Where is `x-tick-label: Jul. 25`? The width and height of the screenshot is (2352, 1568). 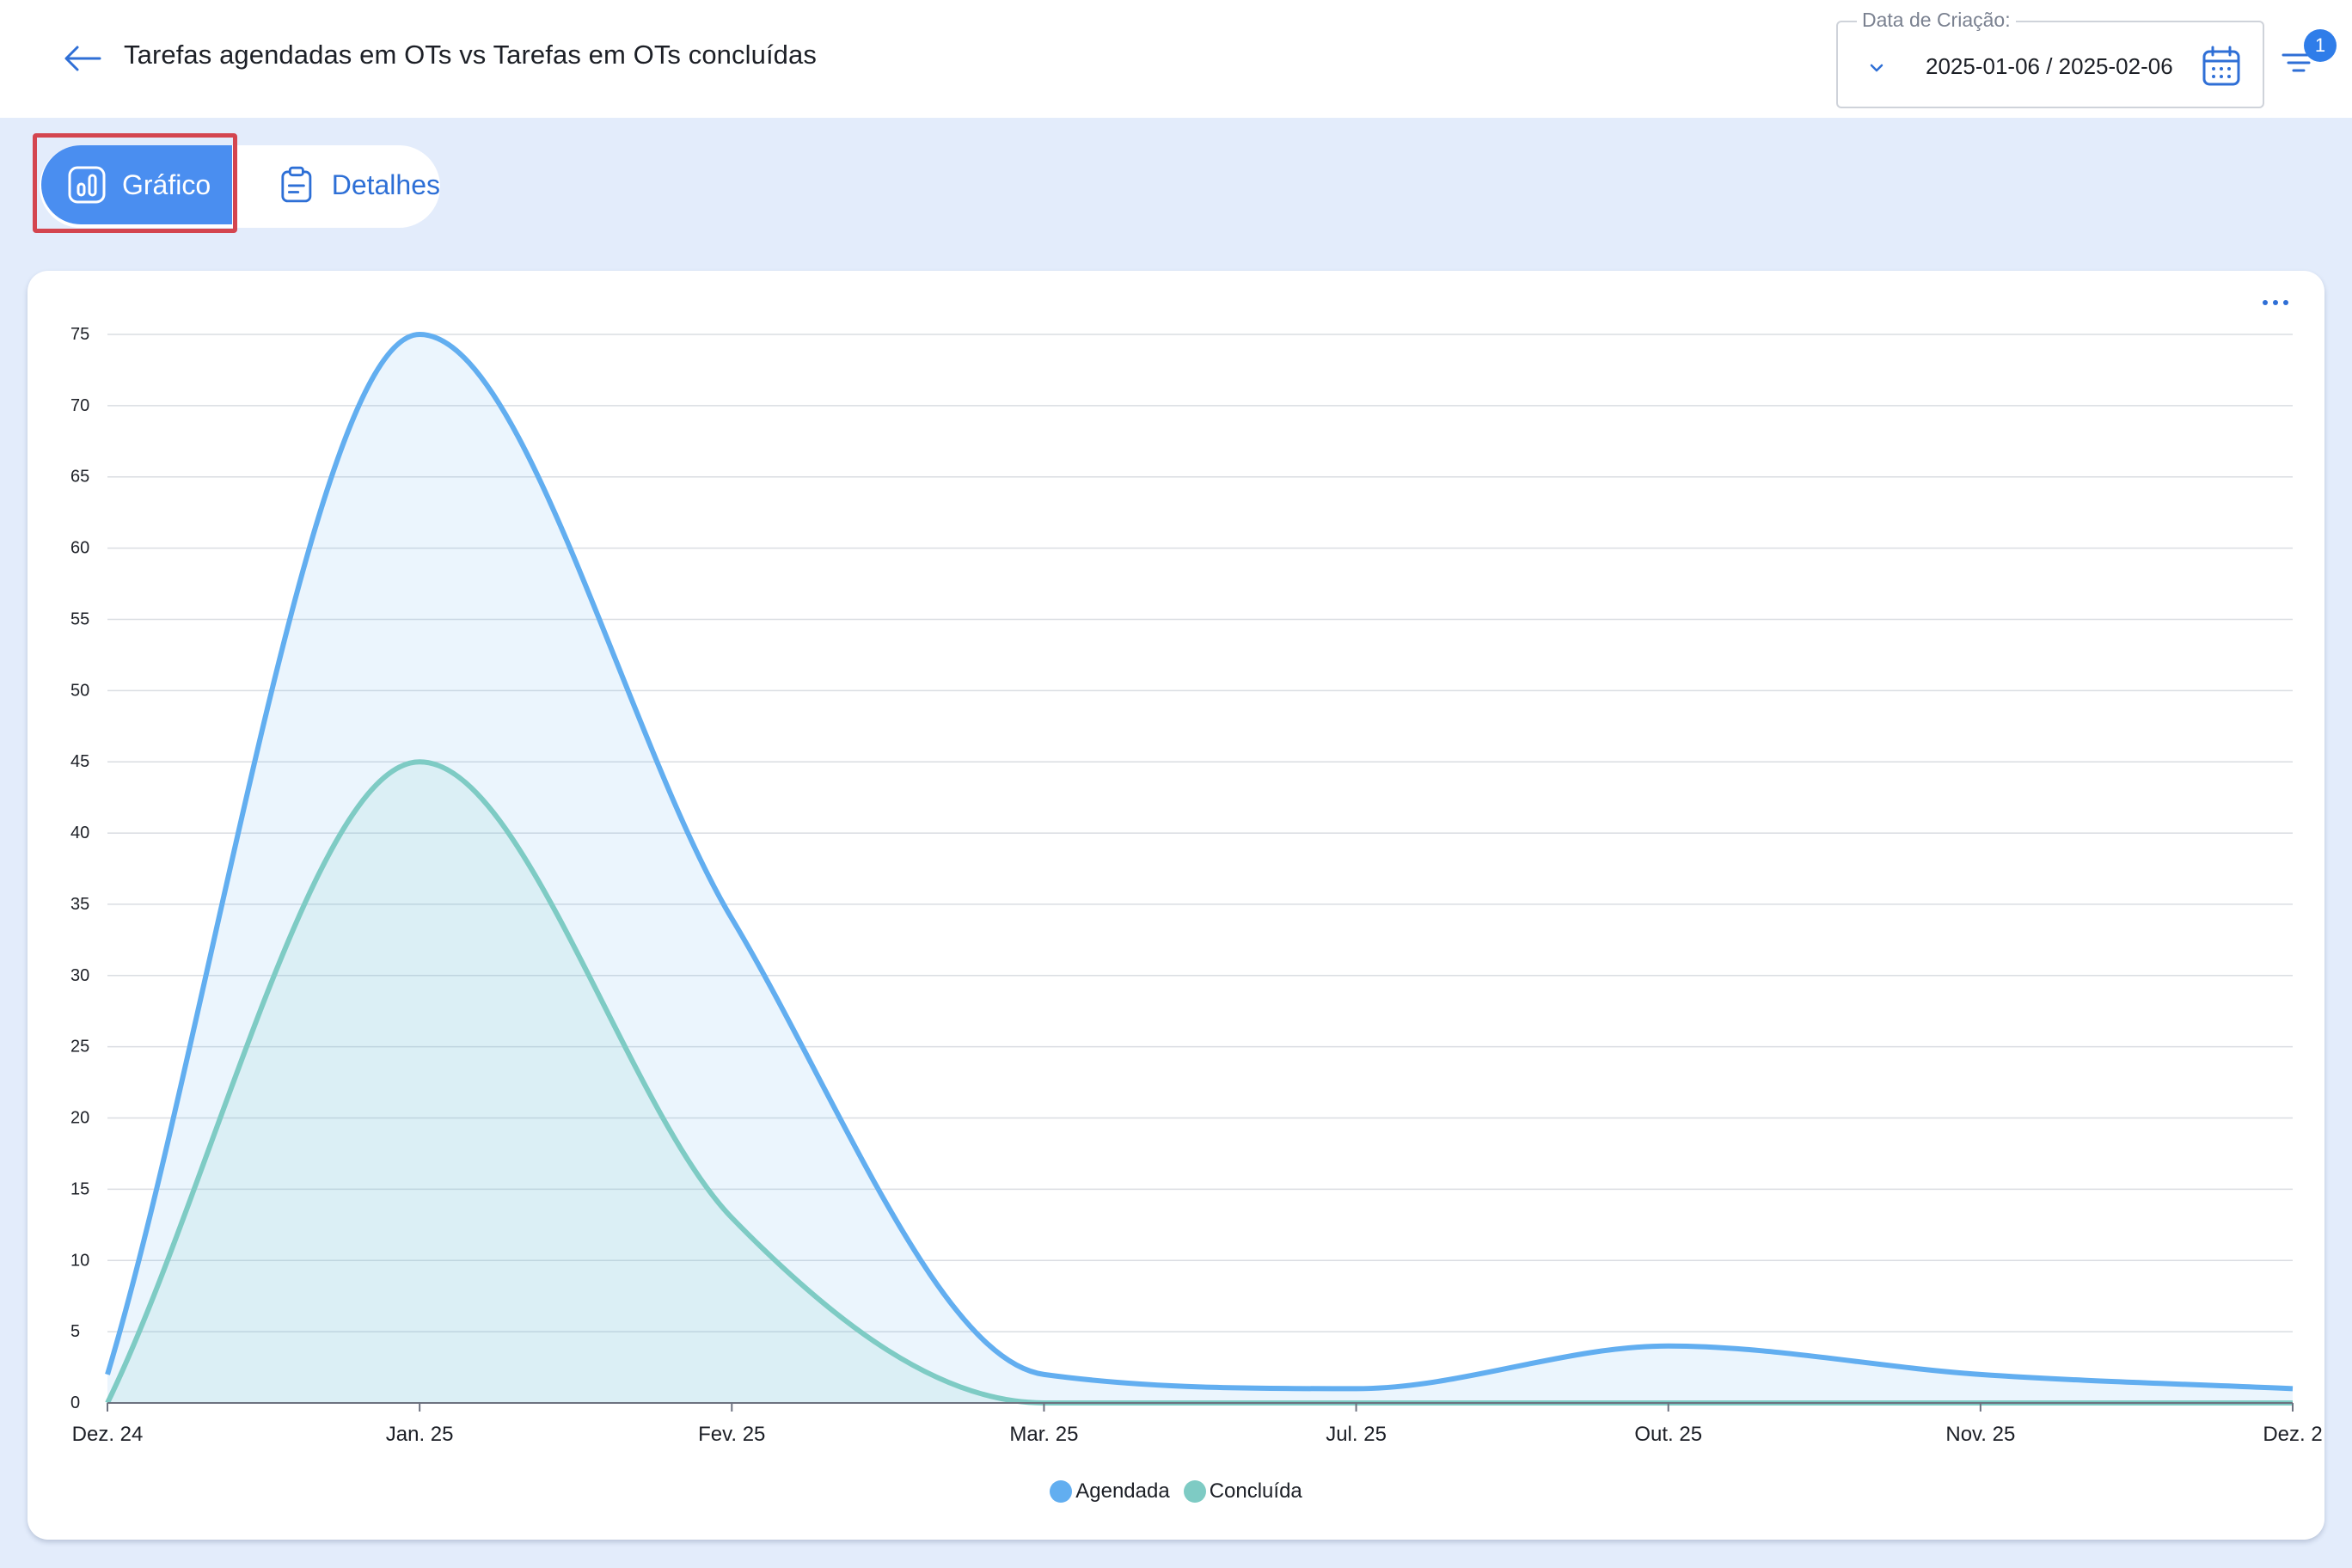
x-tick-label: Jul. 25 is located at coordinates (1356, 1434).